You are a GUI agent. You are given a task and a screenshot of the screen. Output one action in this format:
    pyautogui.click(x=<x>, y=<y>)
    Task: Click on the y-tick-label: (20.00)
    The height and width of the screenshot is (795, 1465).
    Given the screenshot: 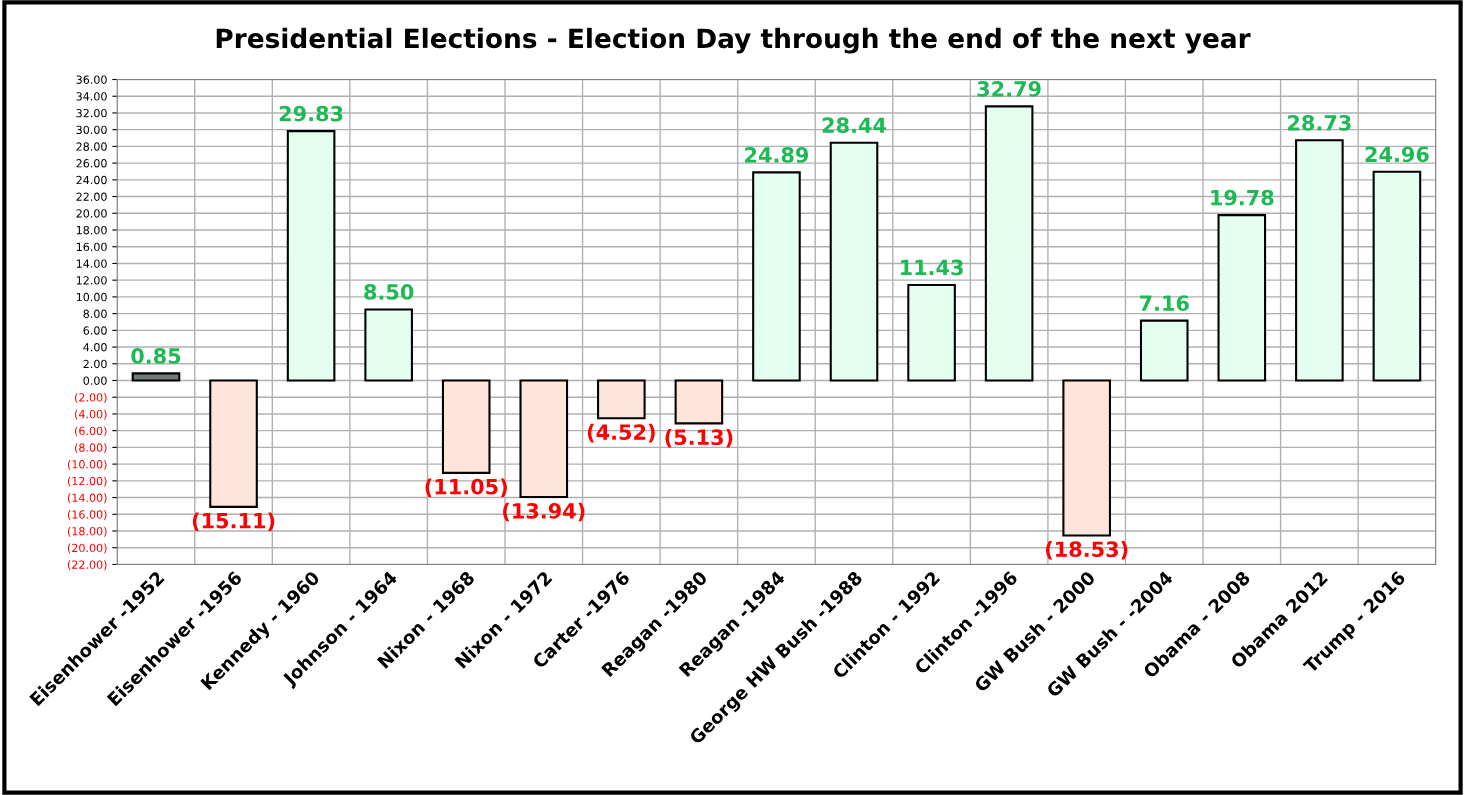 What is the action you would take?
    pyautogui.click(x=87, y=548)
    